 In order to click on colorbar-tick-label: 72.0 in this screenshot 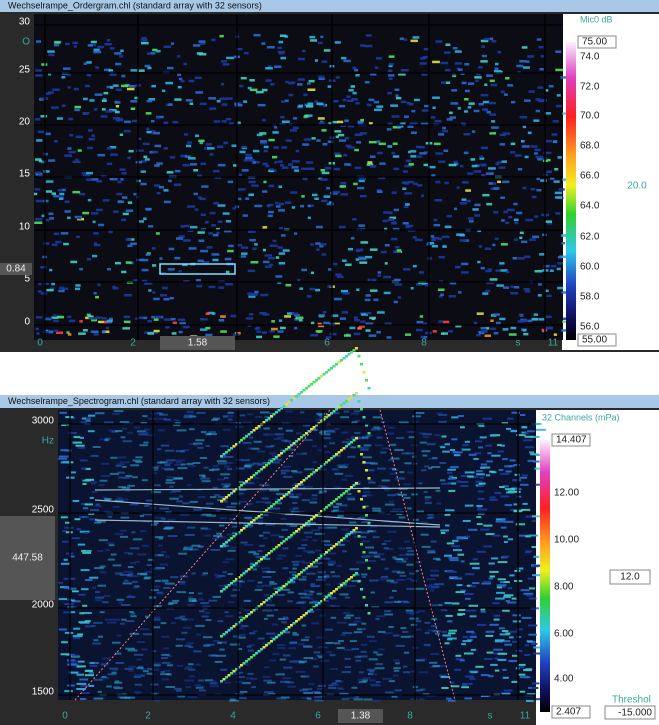, I will do `click(590, 87)`.